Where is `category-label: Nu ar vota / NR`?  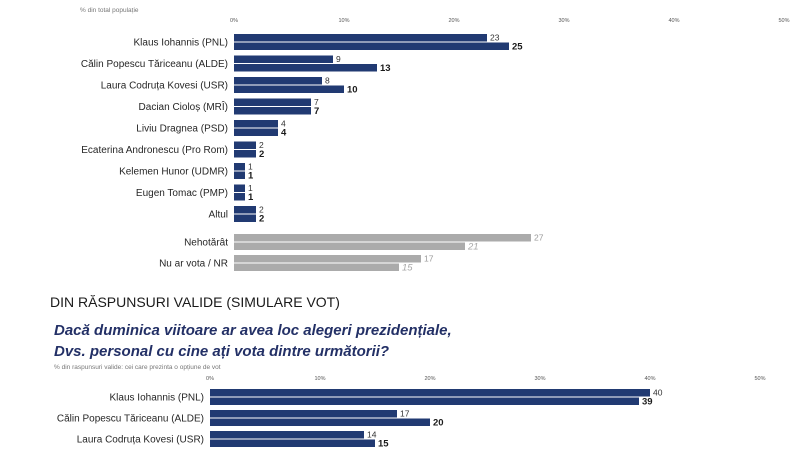 category-label: Nu ar vota / NR is located at coordinates (193, 264).